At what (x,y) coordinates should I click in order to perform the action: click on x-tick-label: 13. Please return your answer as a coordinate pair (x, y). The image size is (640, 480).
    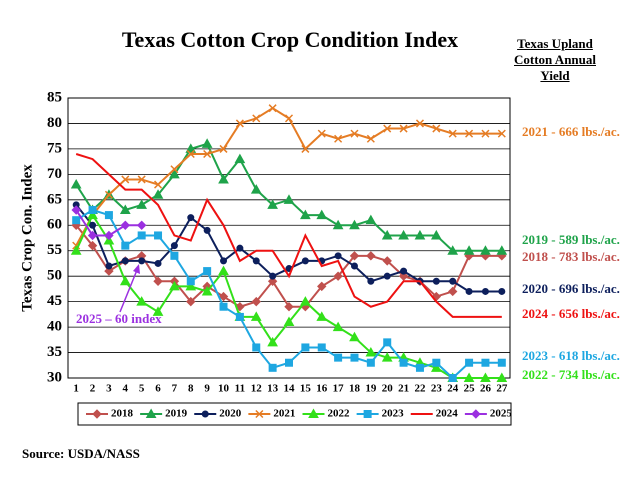
    Looking at the image, I should click on (273, 389).